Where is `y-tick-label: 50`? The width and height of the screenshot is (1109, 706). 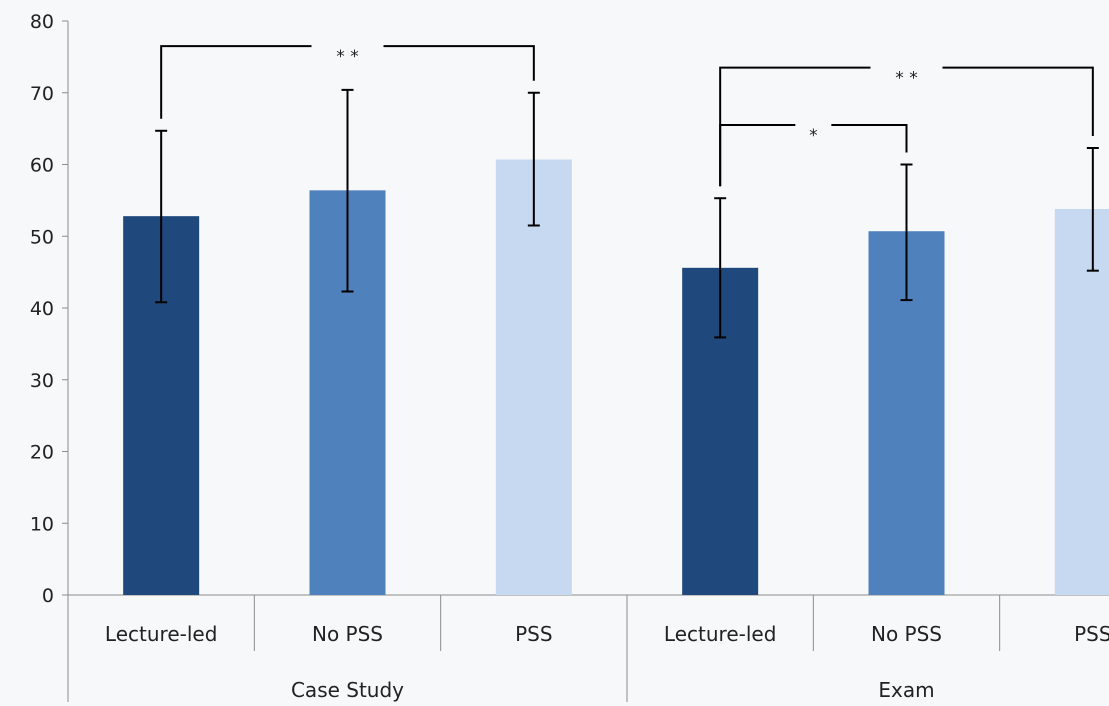 y-tick-label: 50 is located at coordinates (42, 237).